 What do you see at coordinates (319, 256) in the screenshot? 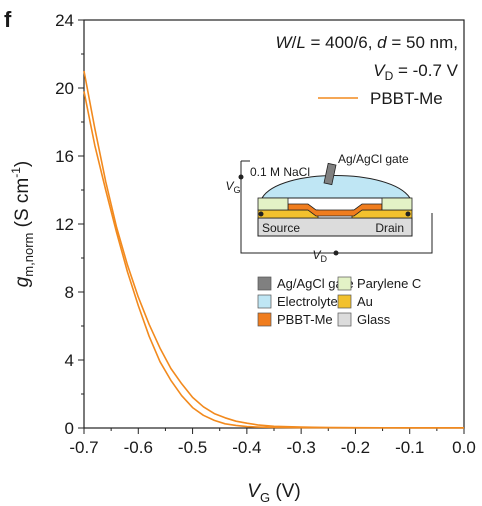
I see `vd-label: VD` at bounding box center [319, 256].